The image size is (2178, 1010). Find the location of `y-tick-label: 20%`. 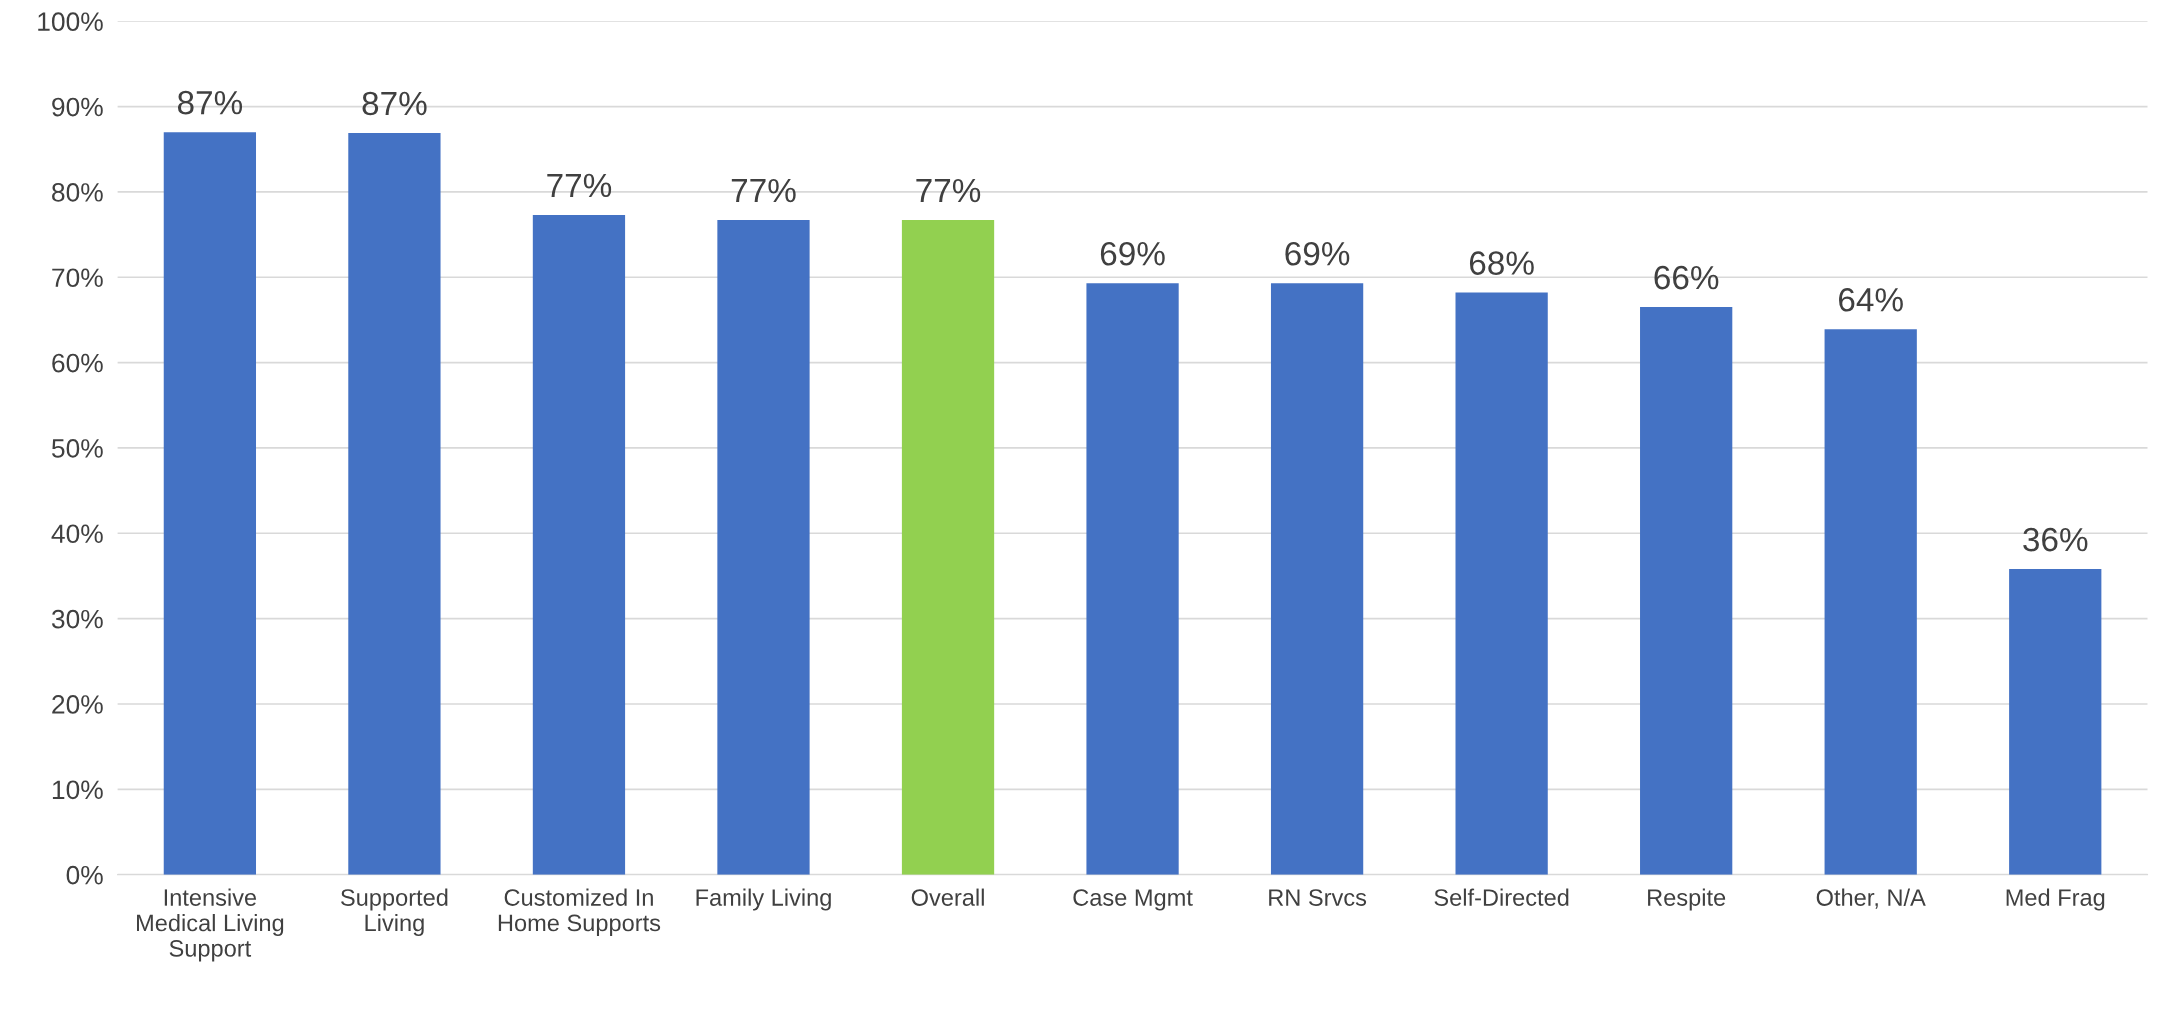

y-tick-label: 20% is located at coordinates (77, 704).